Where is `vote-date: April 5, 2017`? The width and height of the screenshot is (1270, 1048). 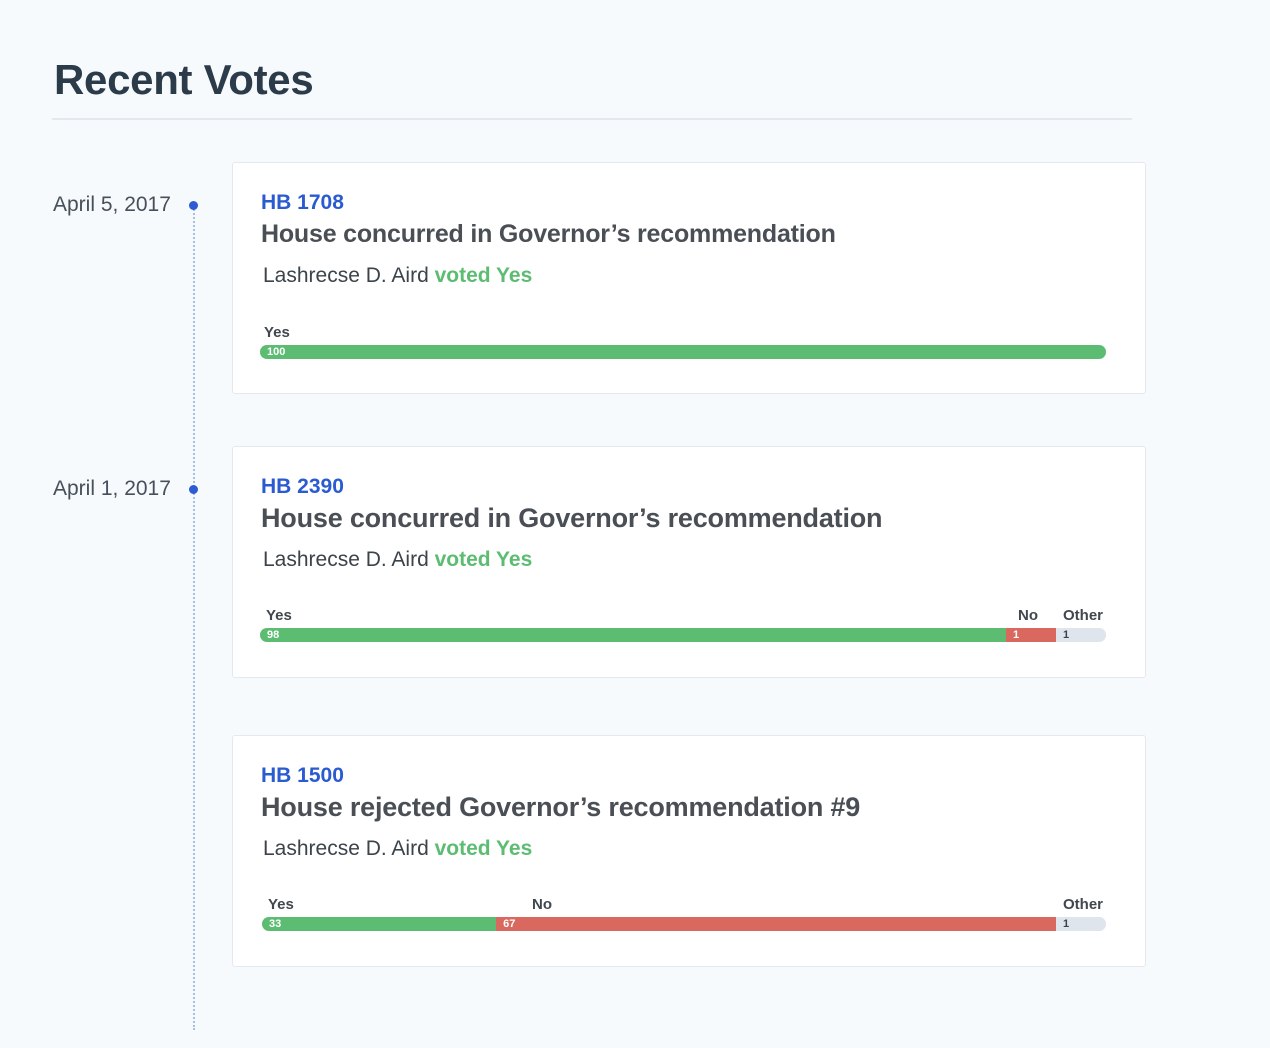
vote-date: April 5, 2017 is located at coordinates (112, 204).